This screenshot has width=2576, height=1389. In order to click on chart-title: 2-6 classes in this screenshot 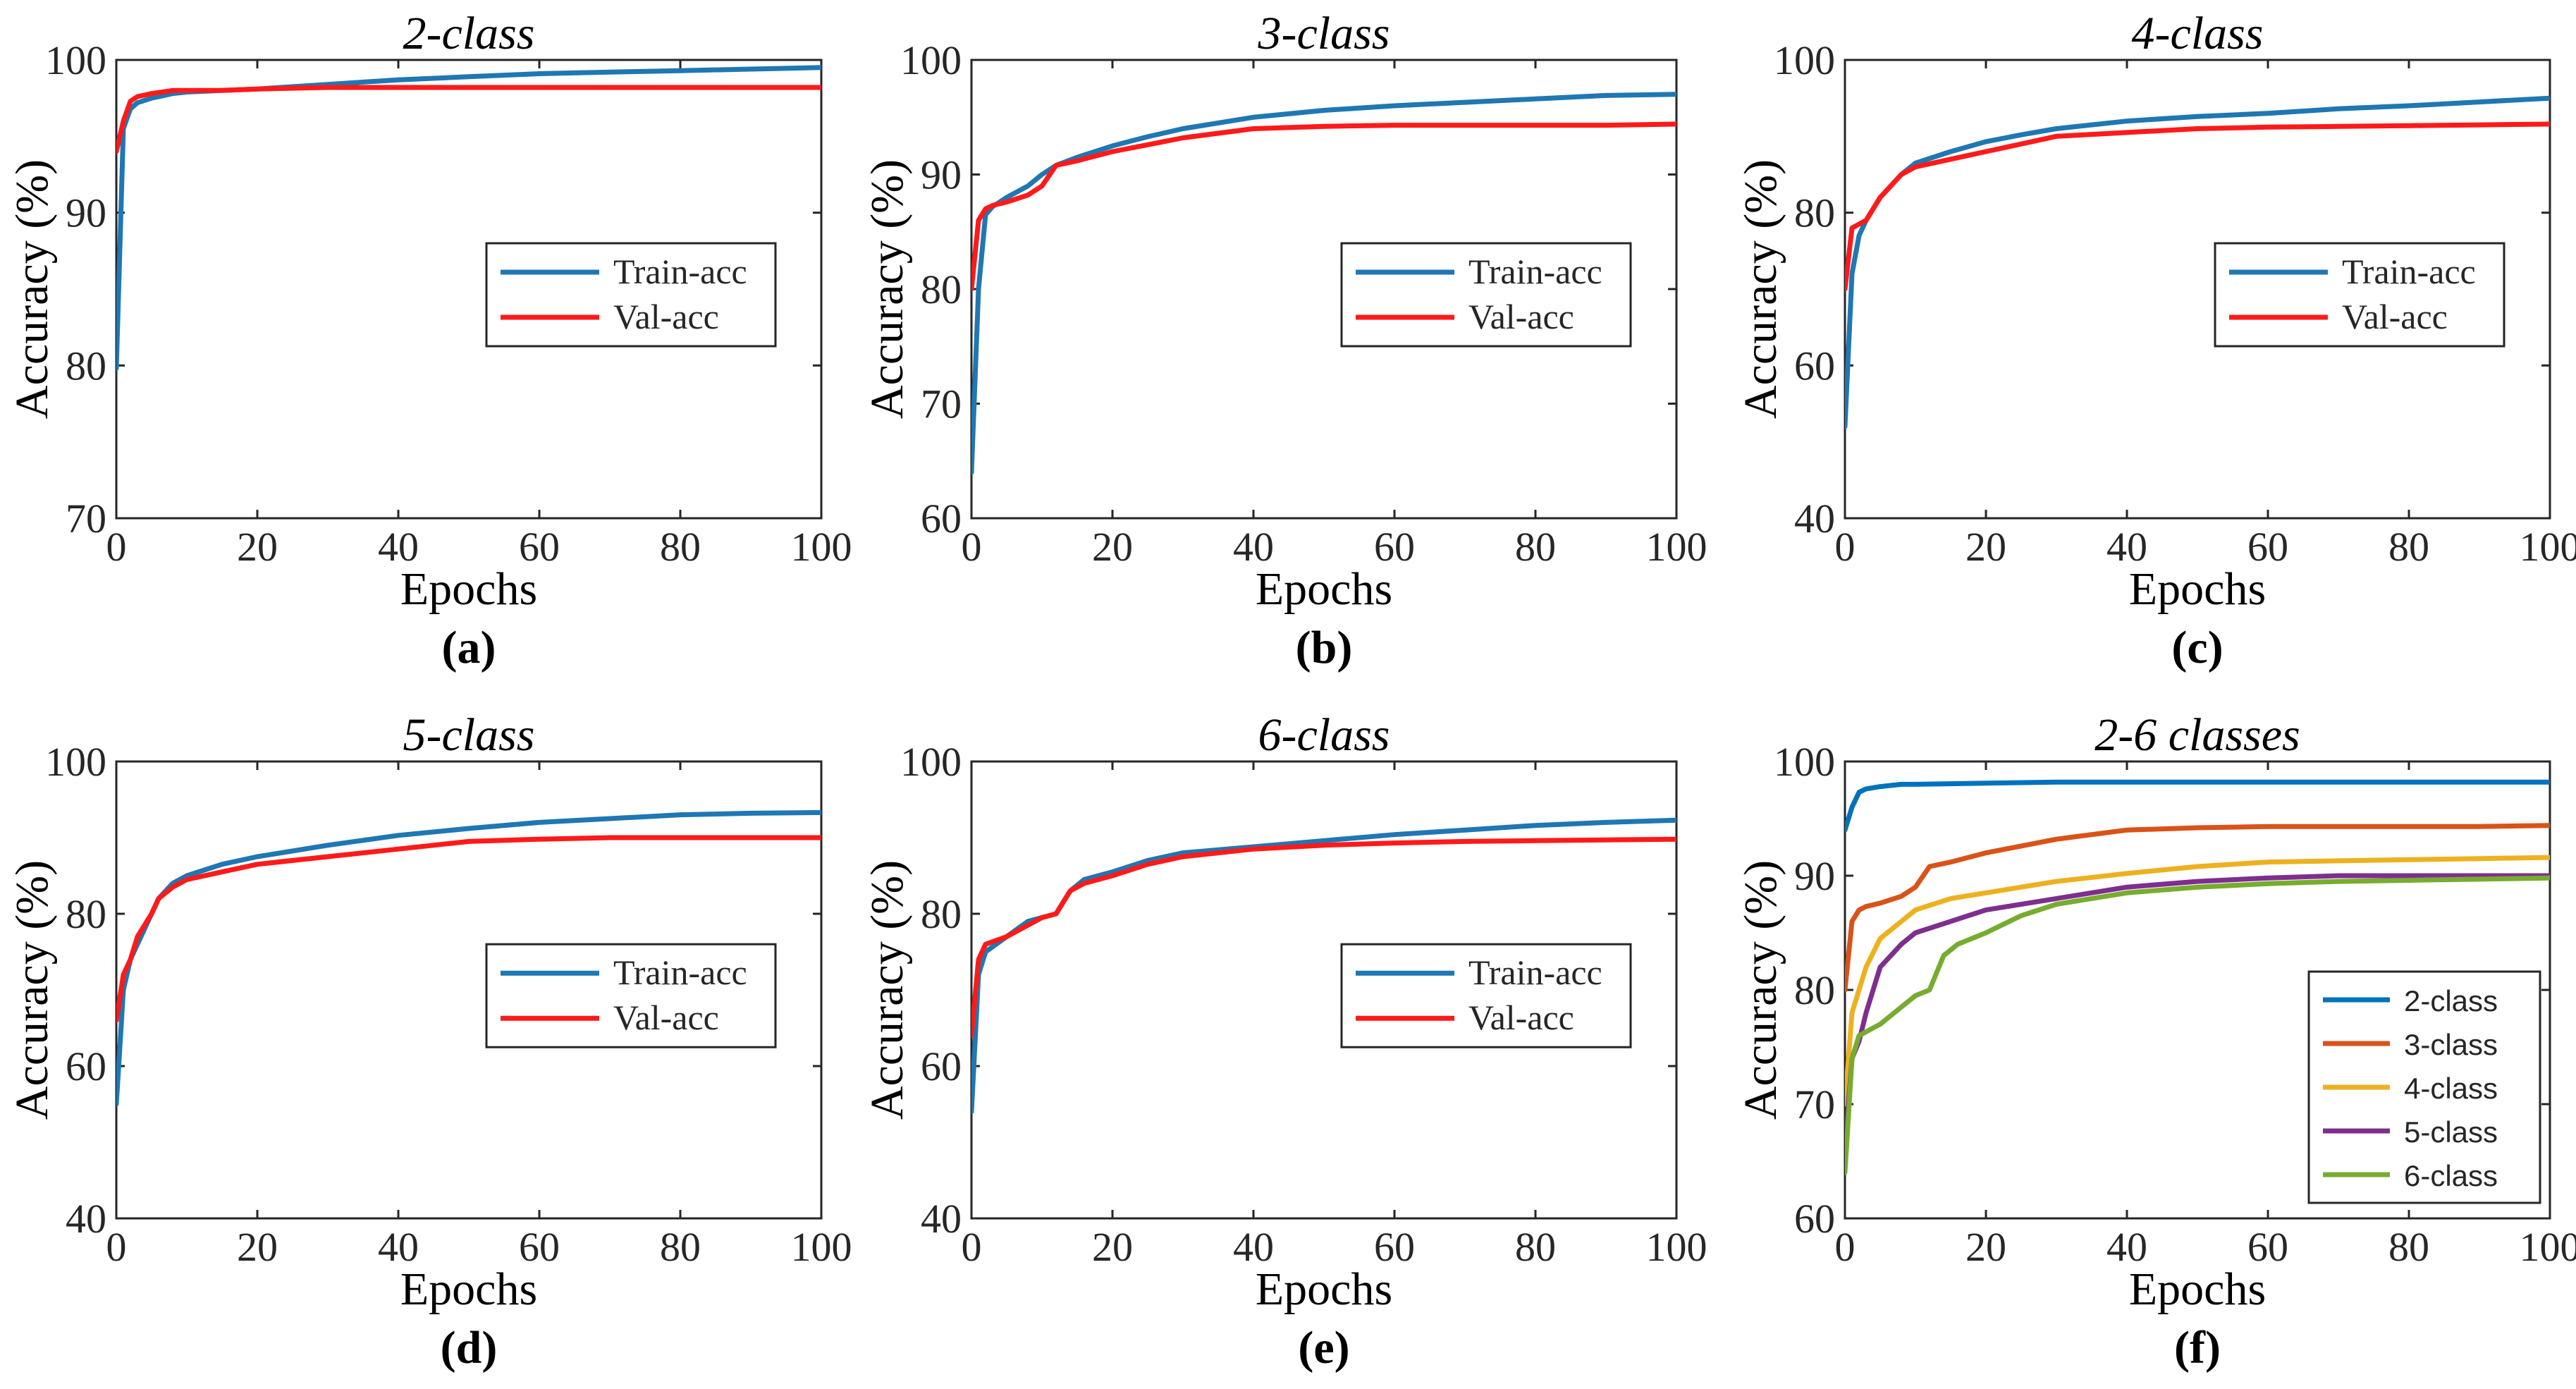, I will do `click(2197, 735)`.